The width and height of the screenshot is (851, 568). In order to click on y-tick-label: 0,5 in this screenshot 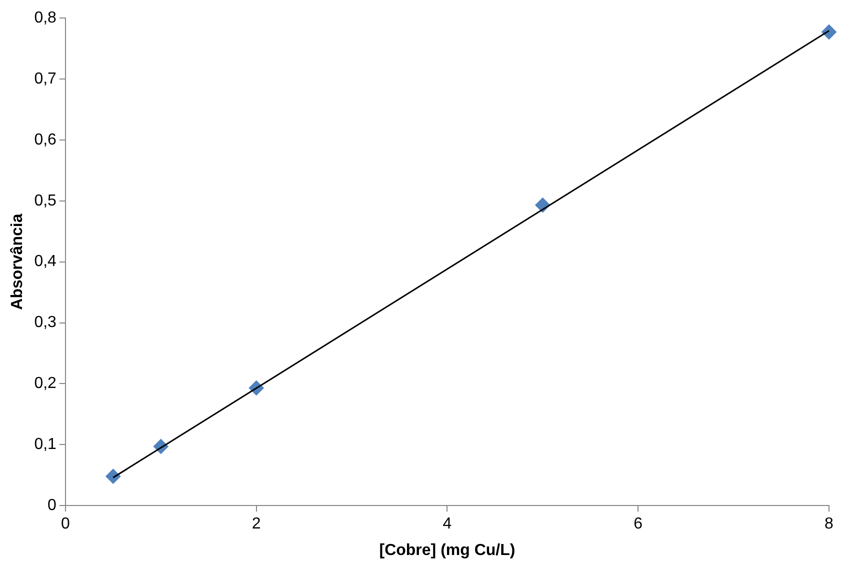, I will do `click(45, 201)`.